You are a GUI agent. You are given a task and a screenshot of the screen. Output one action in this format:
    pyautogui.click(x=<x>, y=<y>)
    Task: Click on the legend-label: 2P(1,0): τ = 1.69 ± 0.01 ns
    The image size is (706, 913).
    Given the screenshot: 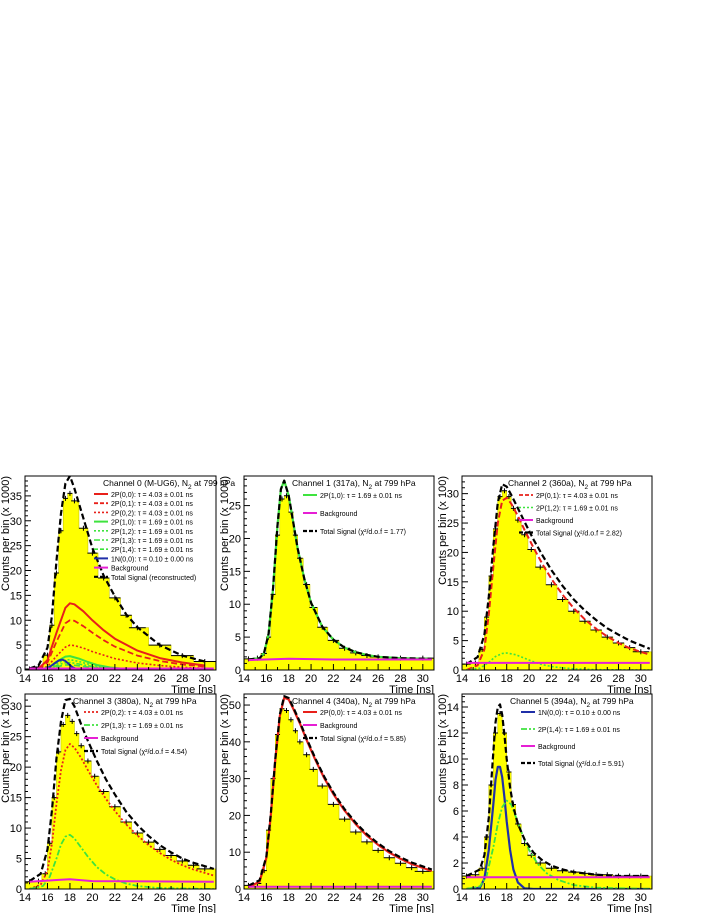 What is the action you would take?
    pyautogui.click(x=361, y=496)
    